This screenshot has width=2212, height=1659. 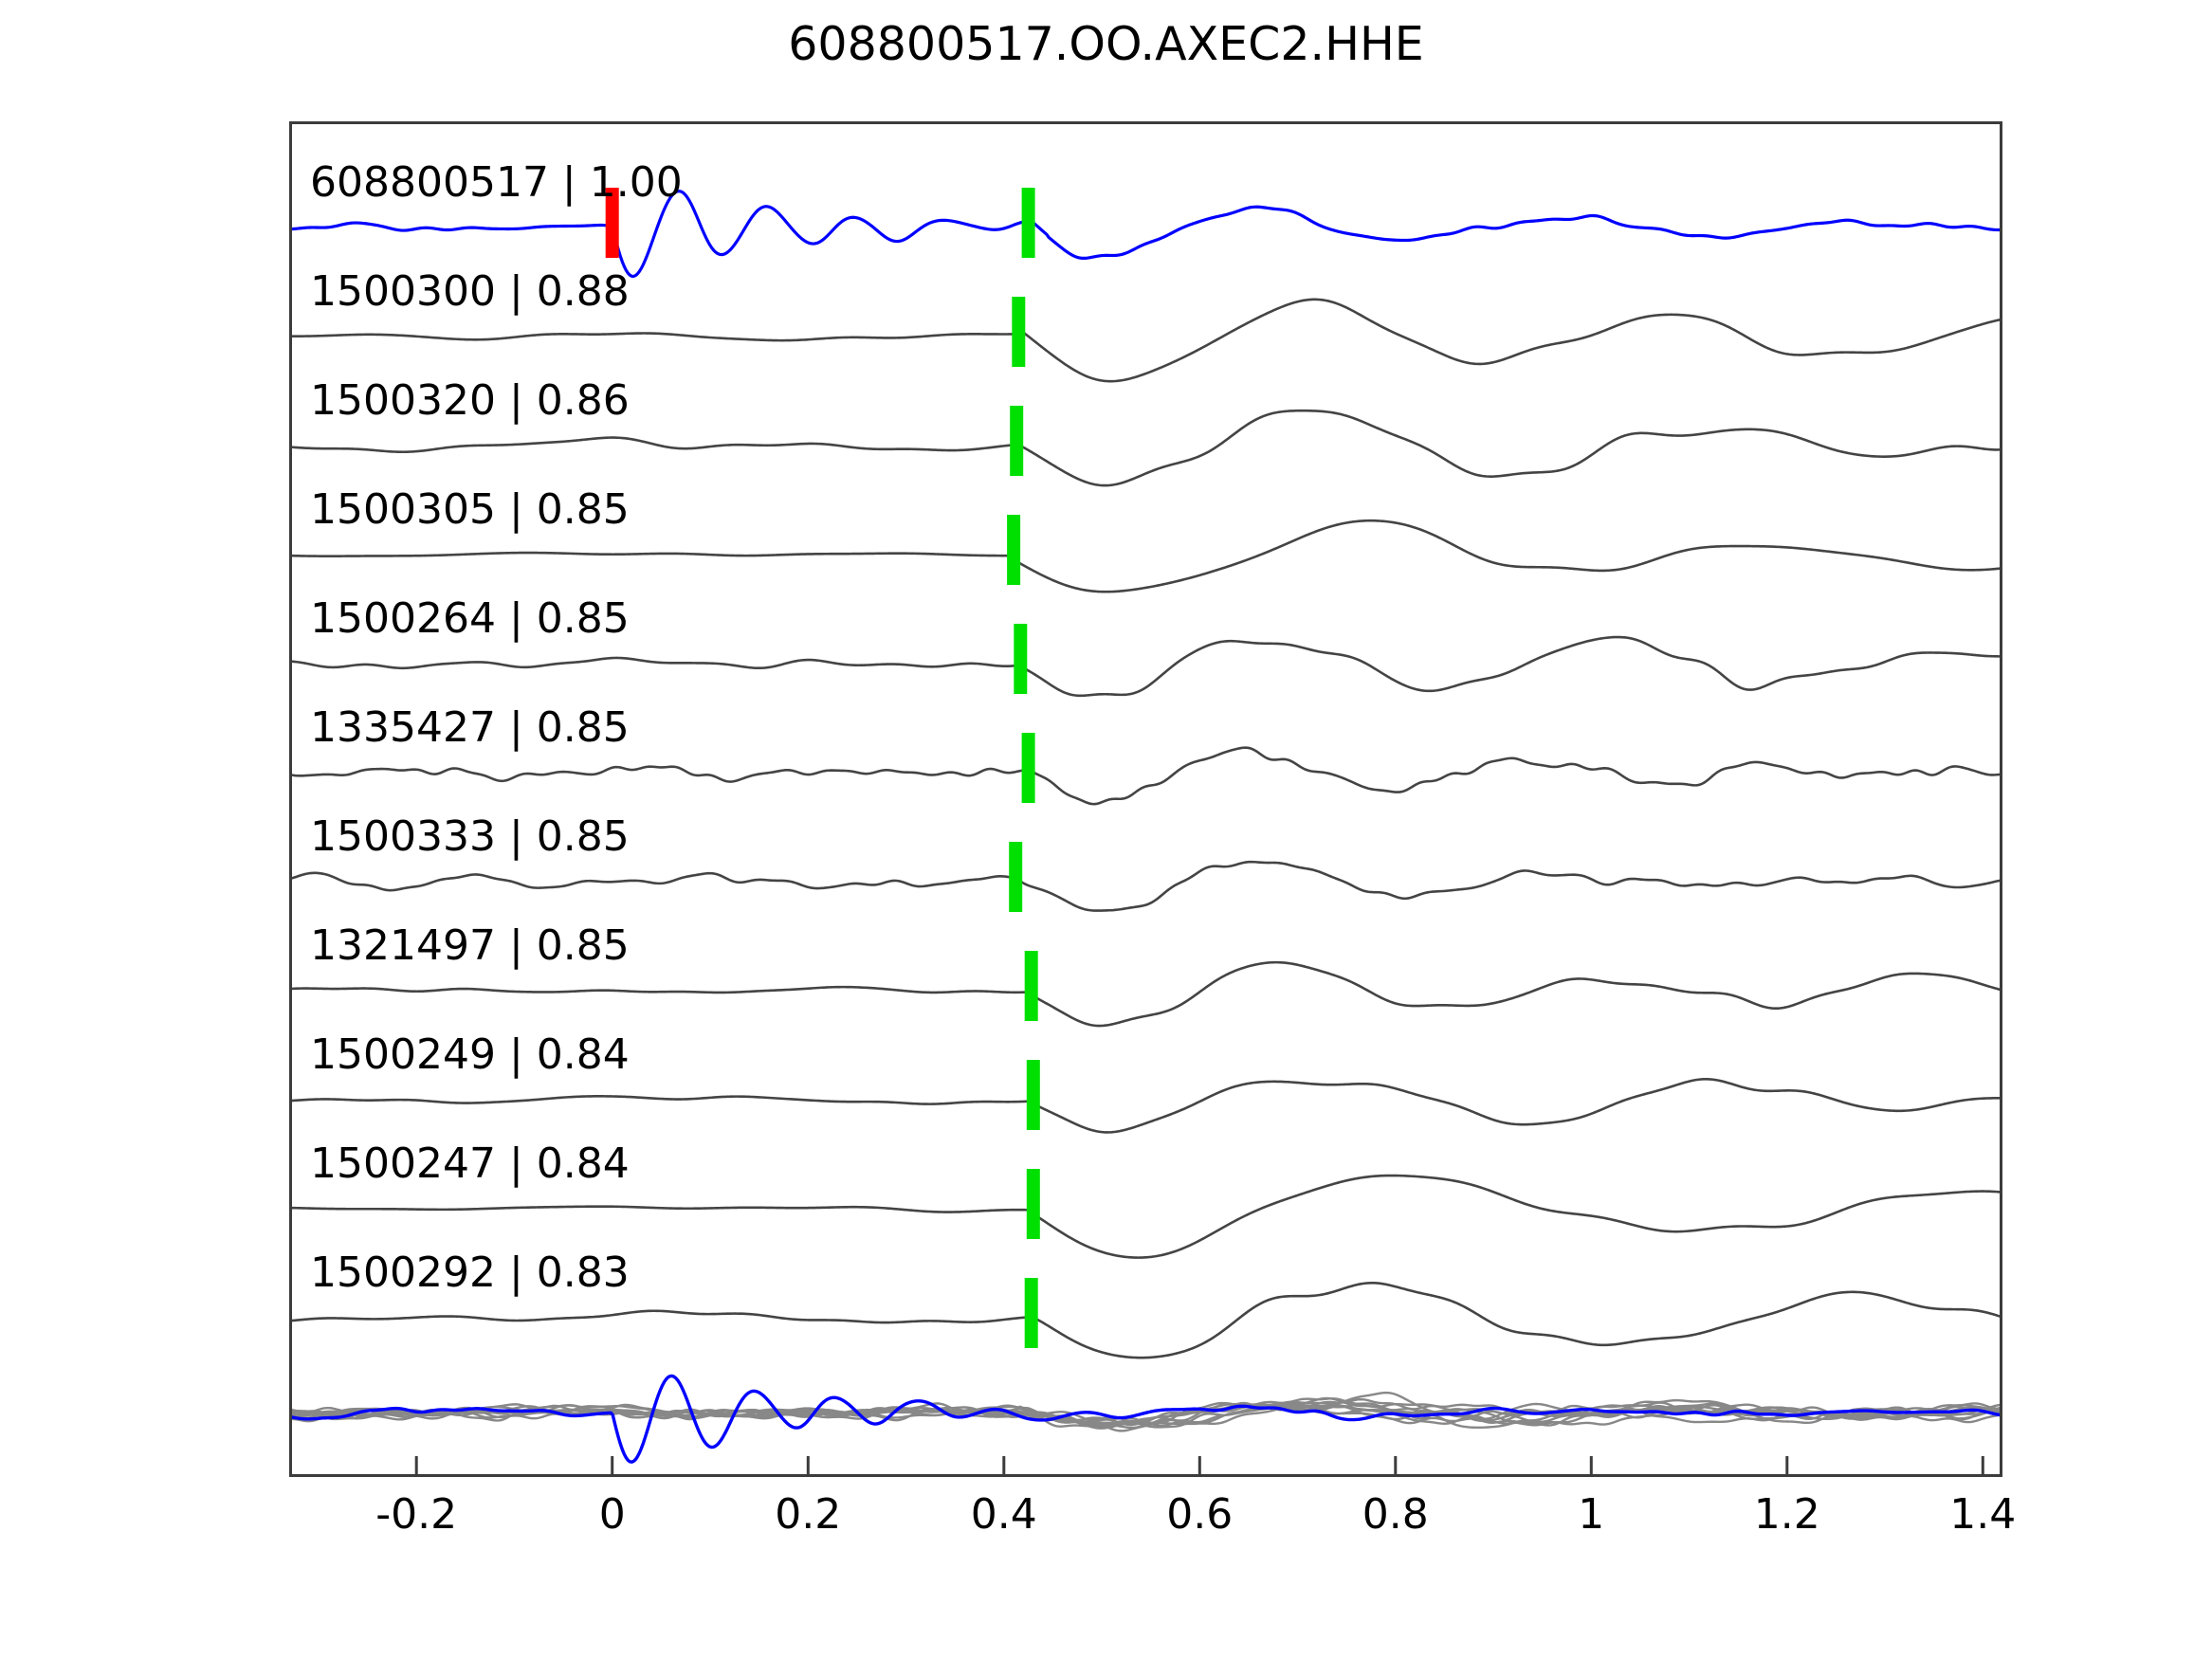 I want to click on trace-label-1321497: 1321497 | 0.85, so click(x=470, y=945).